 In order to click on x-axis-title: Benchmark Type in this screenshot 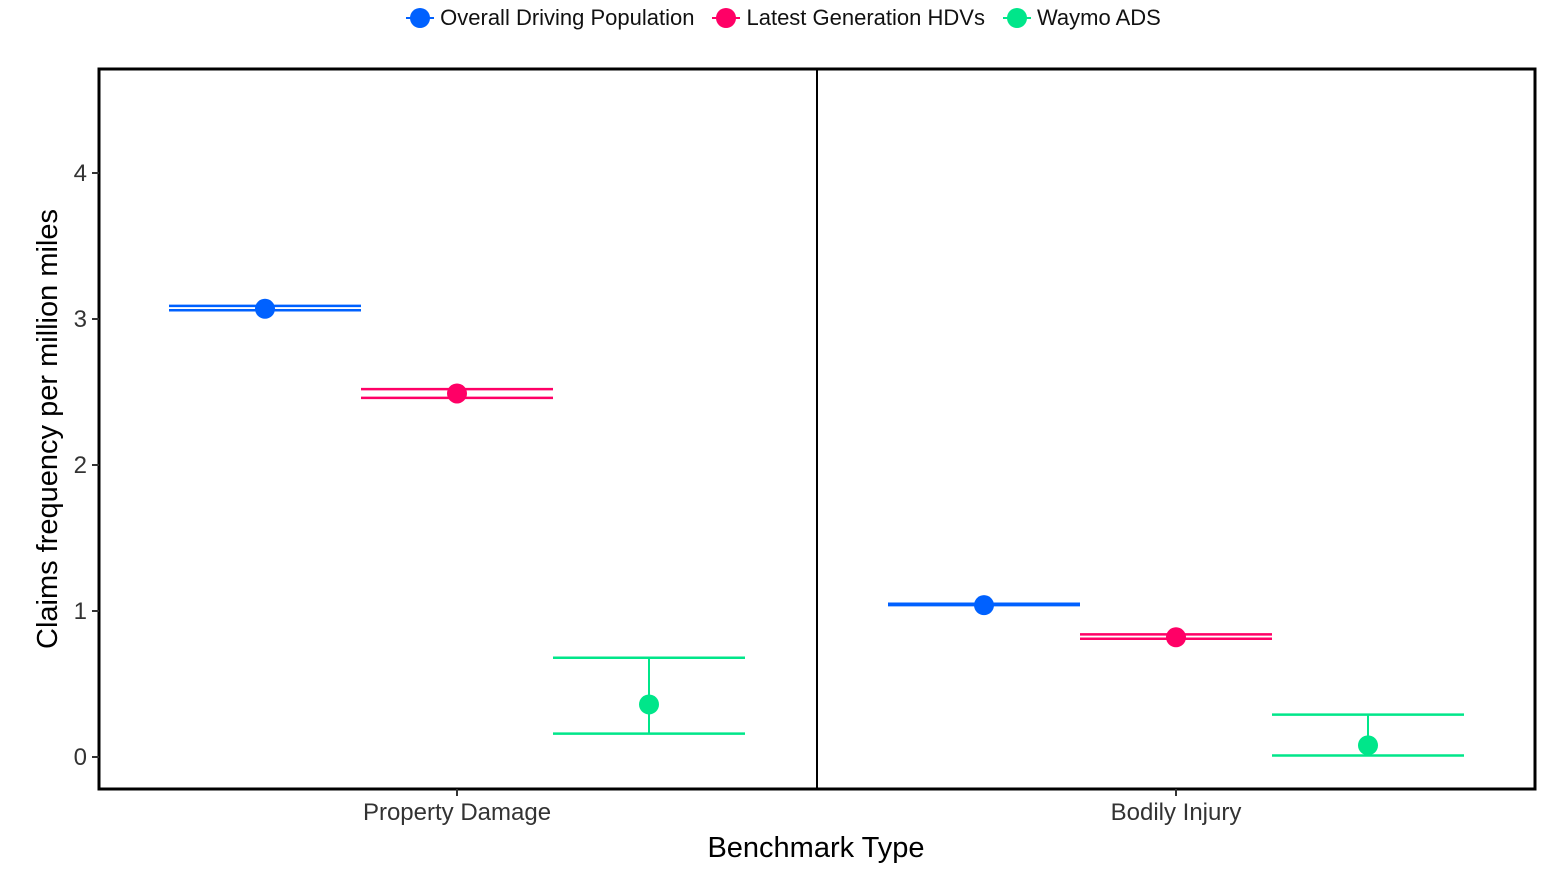, I will do `click(815, 848)`.